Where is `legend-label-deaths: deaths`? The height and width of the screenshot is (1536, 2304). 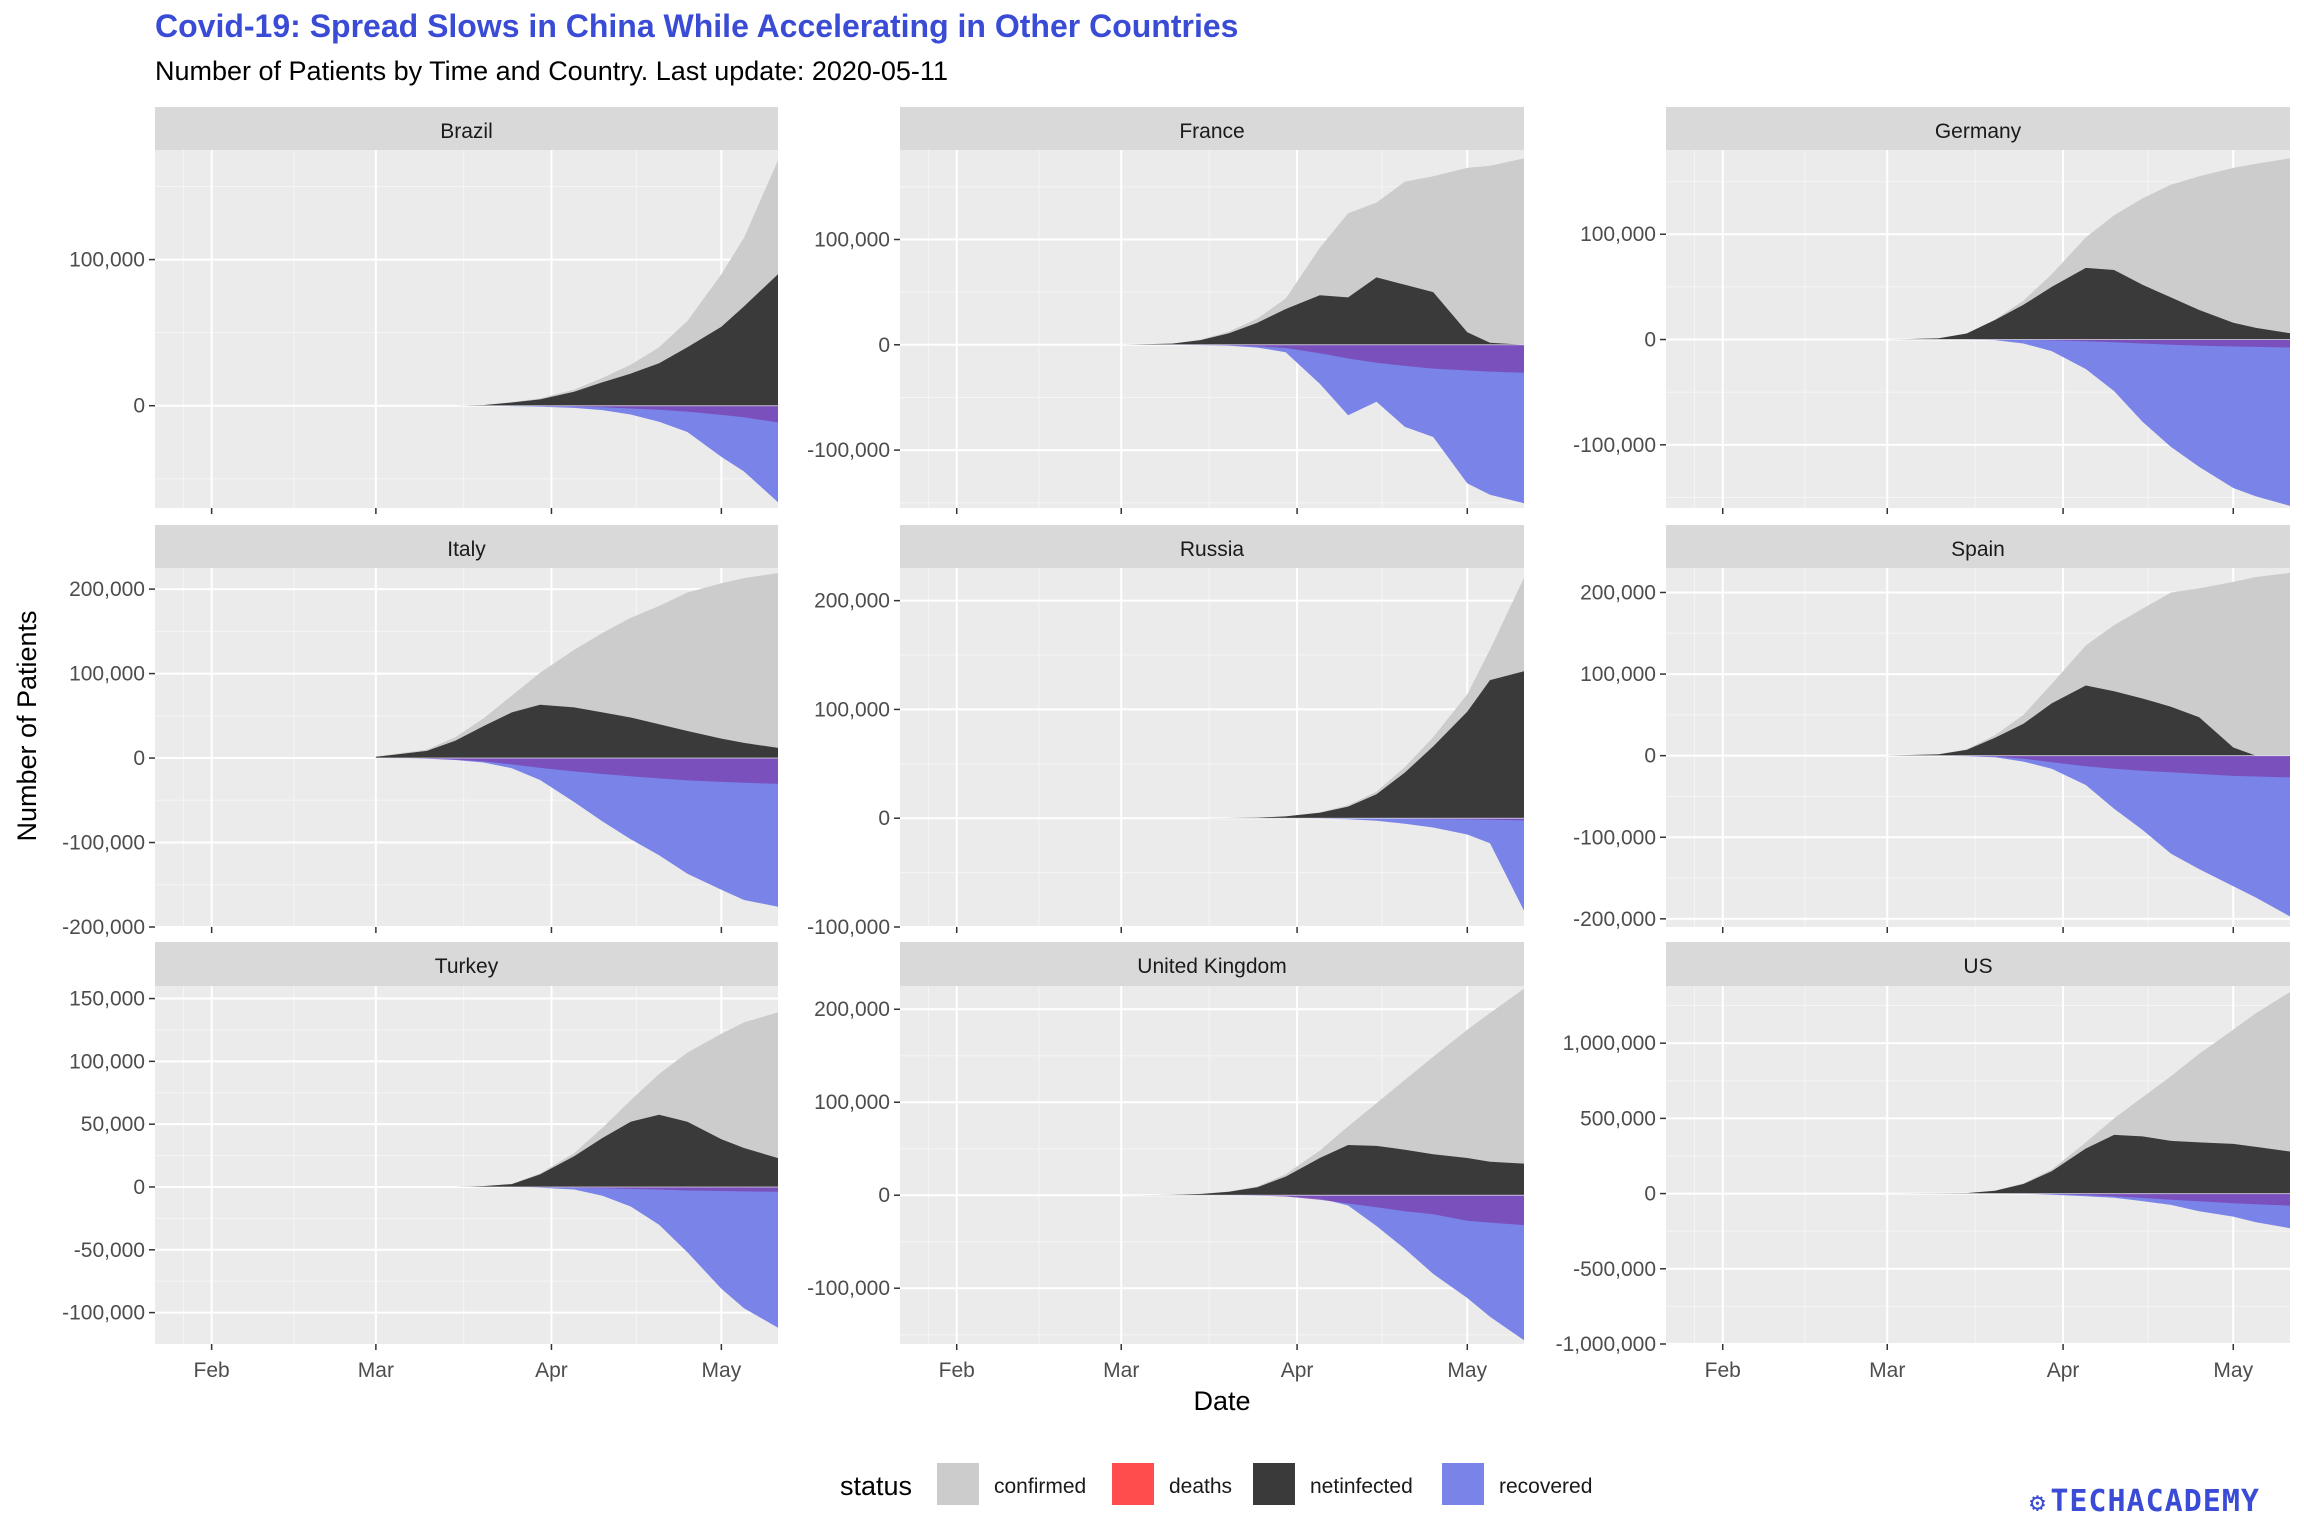 legend-label-deaths: deaths is located at coordinates (1200, 1486).